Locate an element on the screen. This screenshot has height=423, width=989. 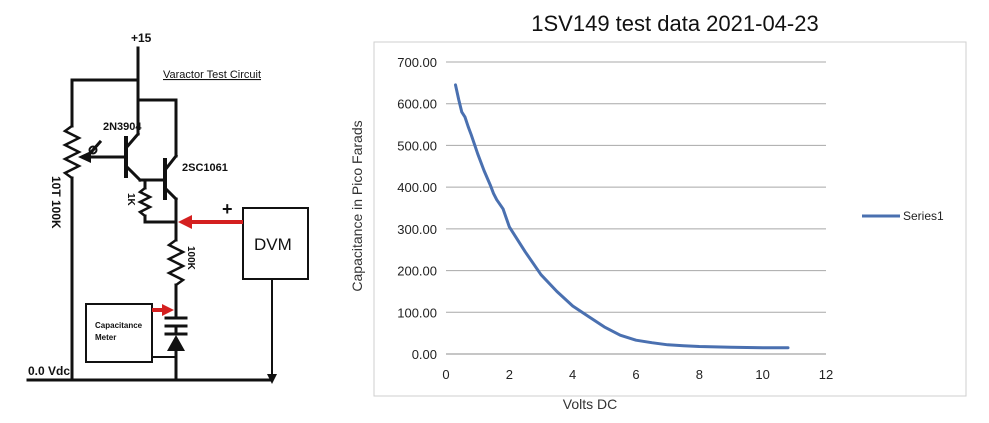
x-tick-label: 4 is located at coordinates (572, 374).